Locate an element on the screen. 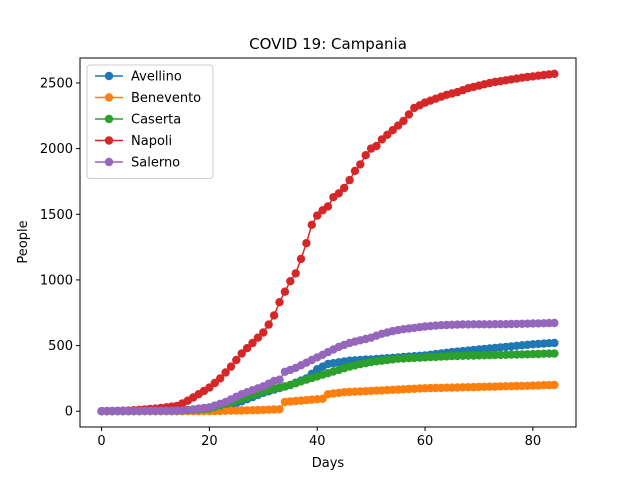  x-tick-label: 20 is located at coordinates (209, 441).